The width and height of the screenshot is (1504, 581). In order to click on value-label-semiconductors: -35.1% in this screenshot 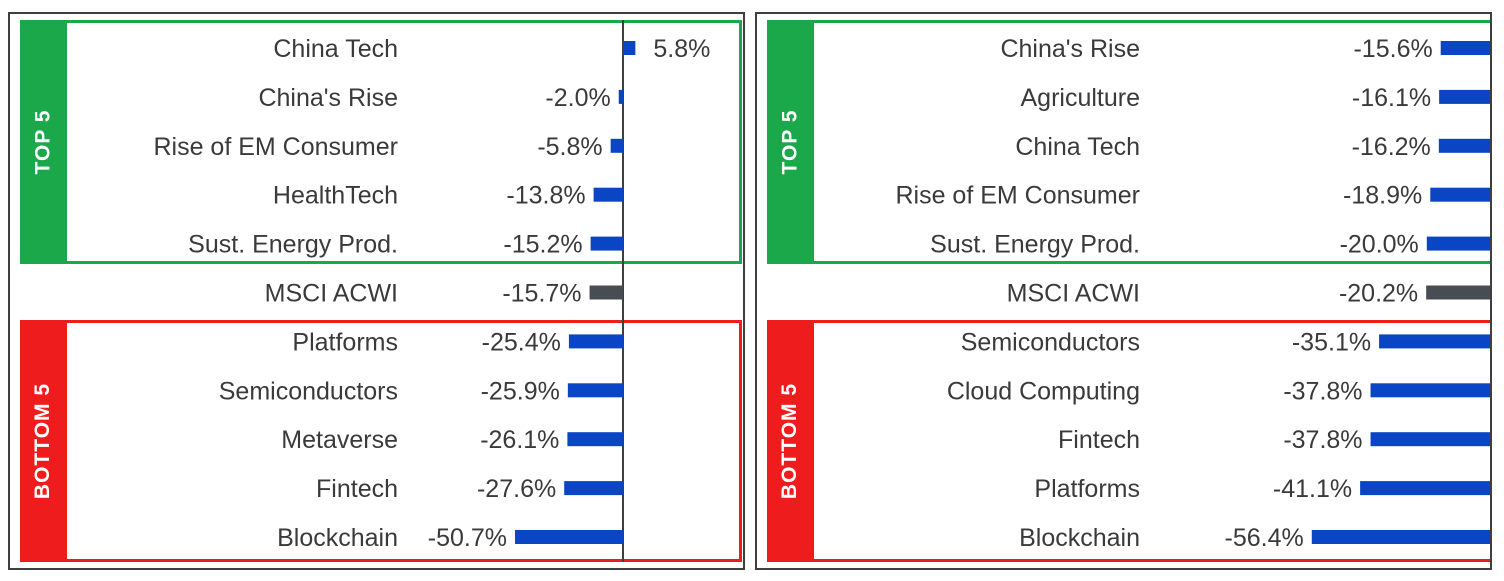, I will do `click(1331, 342)`.